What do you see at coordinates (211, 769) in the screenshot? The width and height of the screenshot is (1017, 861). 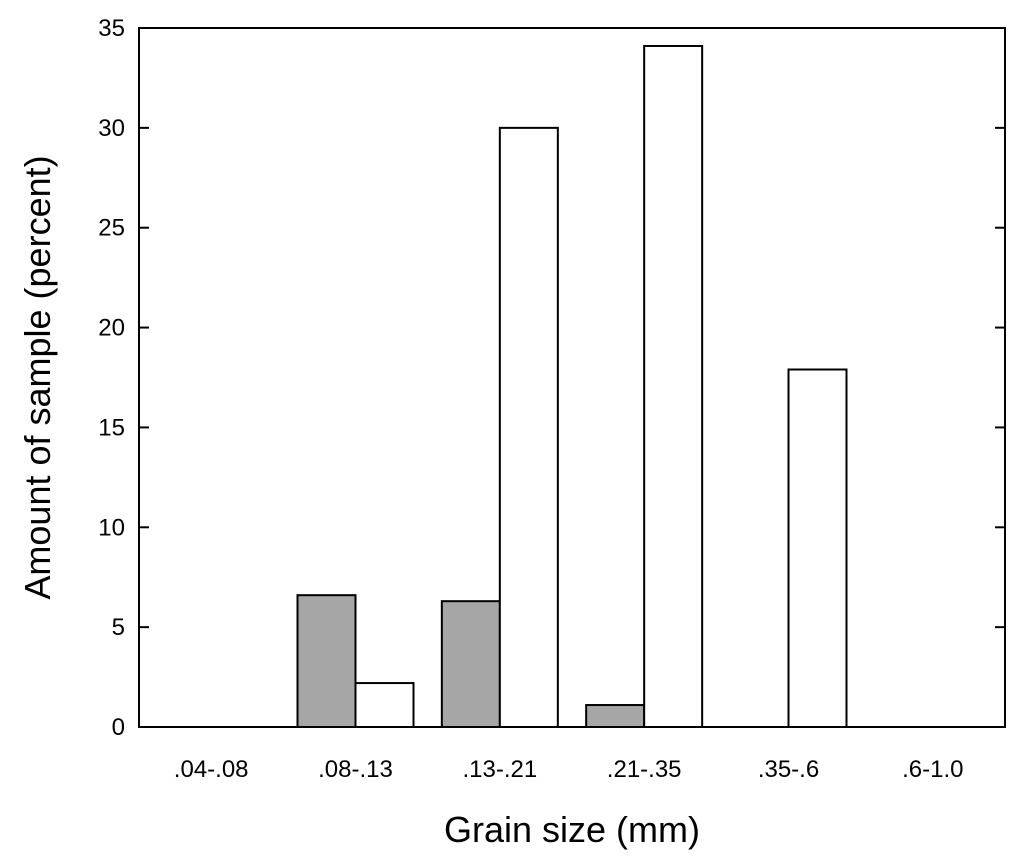 I see `x-tick-label: .04-.08` at bounding box center [211, 769].